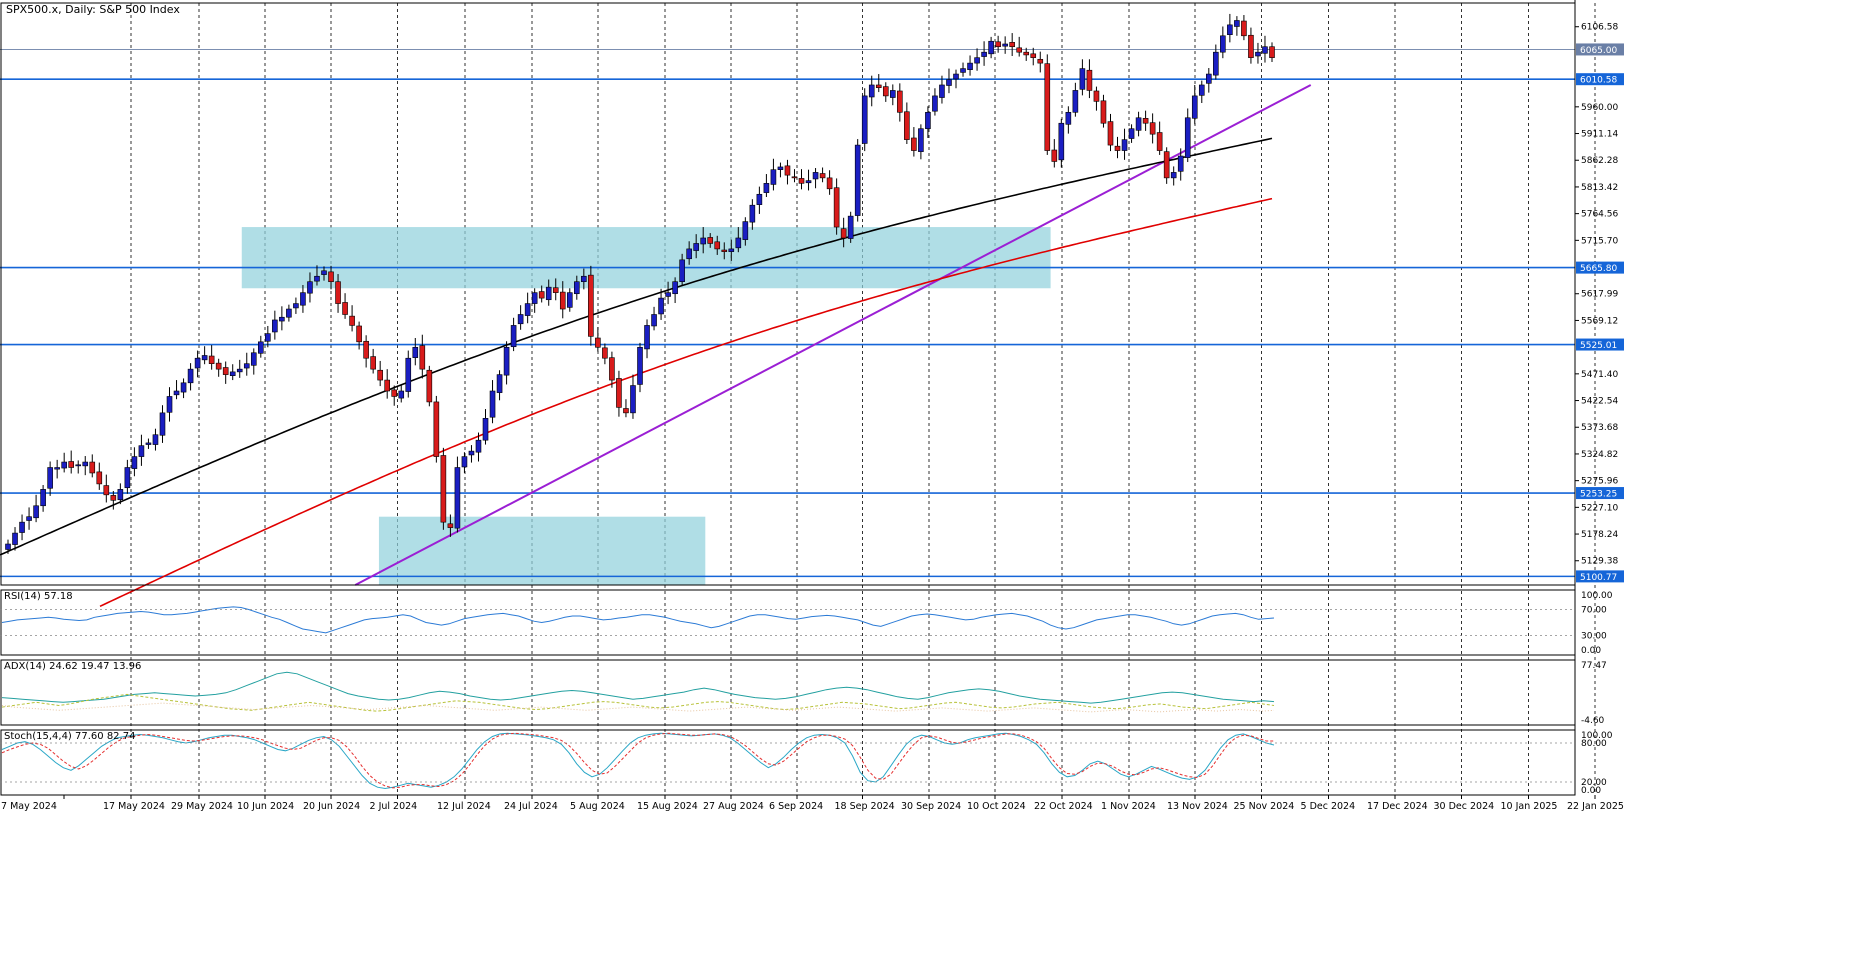  Describe the element at coordinates (1599, 535) in the screenshot. I see `price-tick-label: 5178.24` at that location.